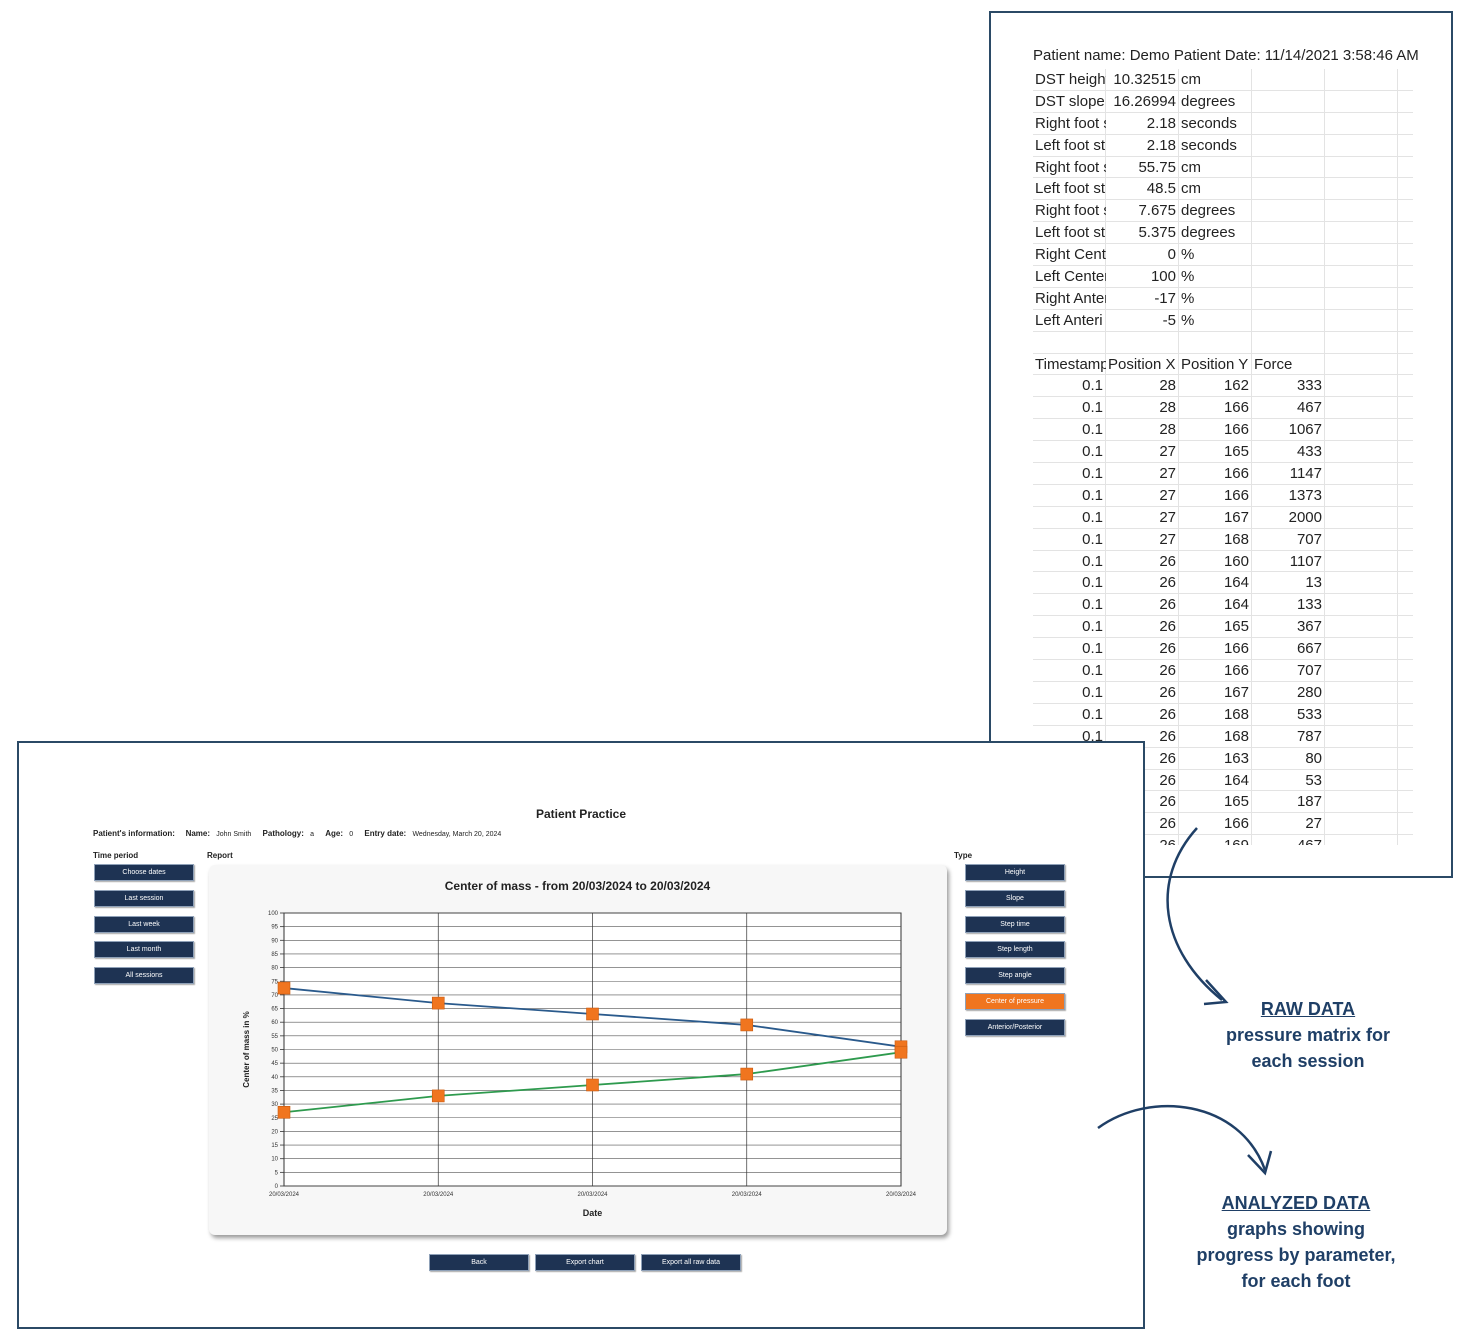 This screenshot has height=1339, width=1470. What do you see at coordinates (1209, 123) in the screenshot?
I see `summary-unit-cell: seconds` at bounding box center [1209, 123].